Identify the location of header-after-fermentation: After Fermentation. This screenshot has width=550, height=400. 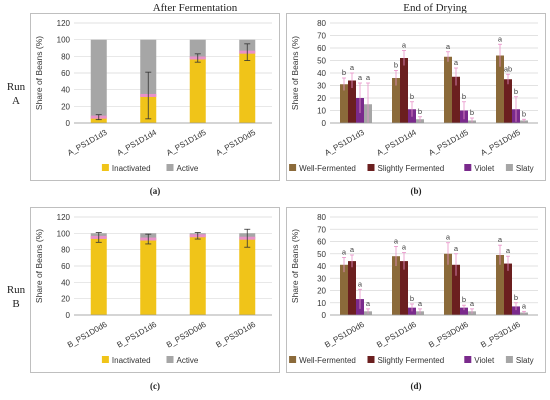
(195, 8).